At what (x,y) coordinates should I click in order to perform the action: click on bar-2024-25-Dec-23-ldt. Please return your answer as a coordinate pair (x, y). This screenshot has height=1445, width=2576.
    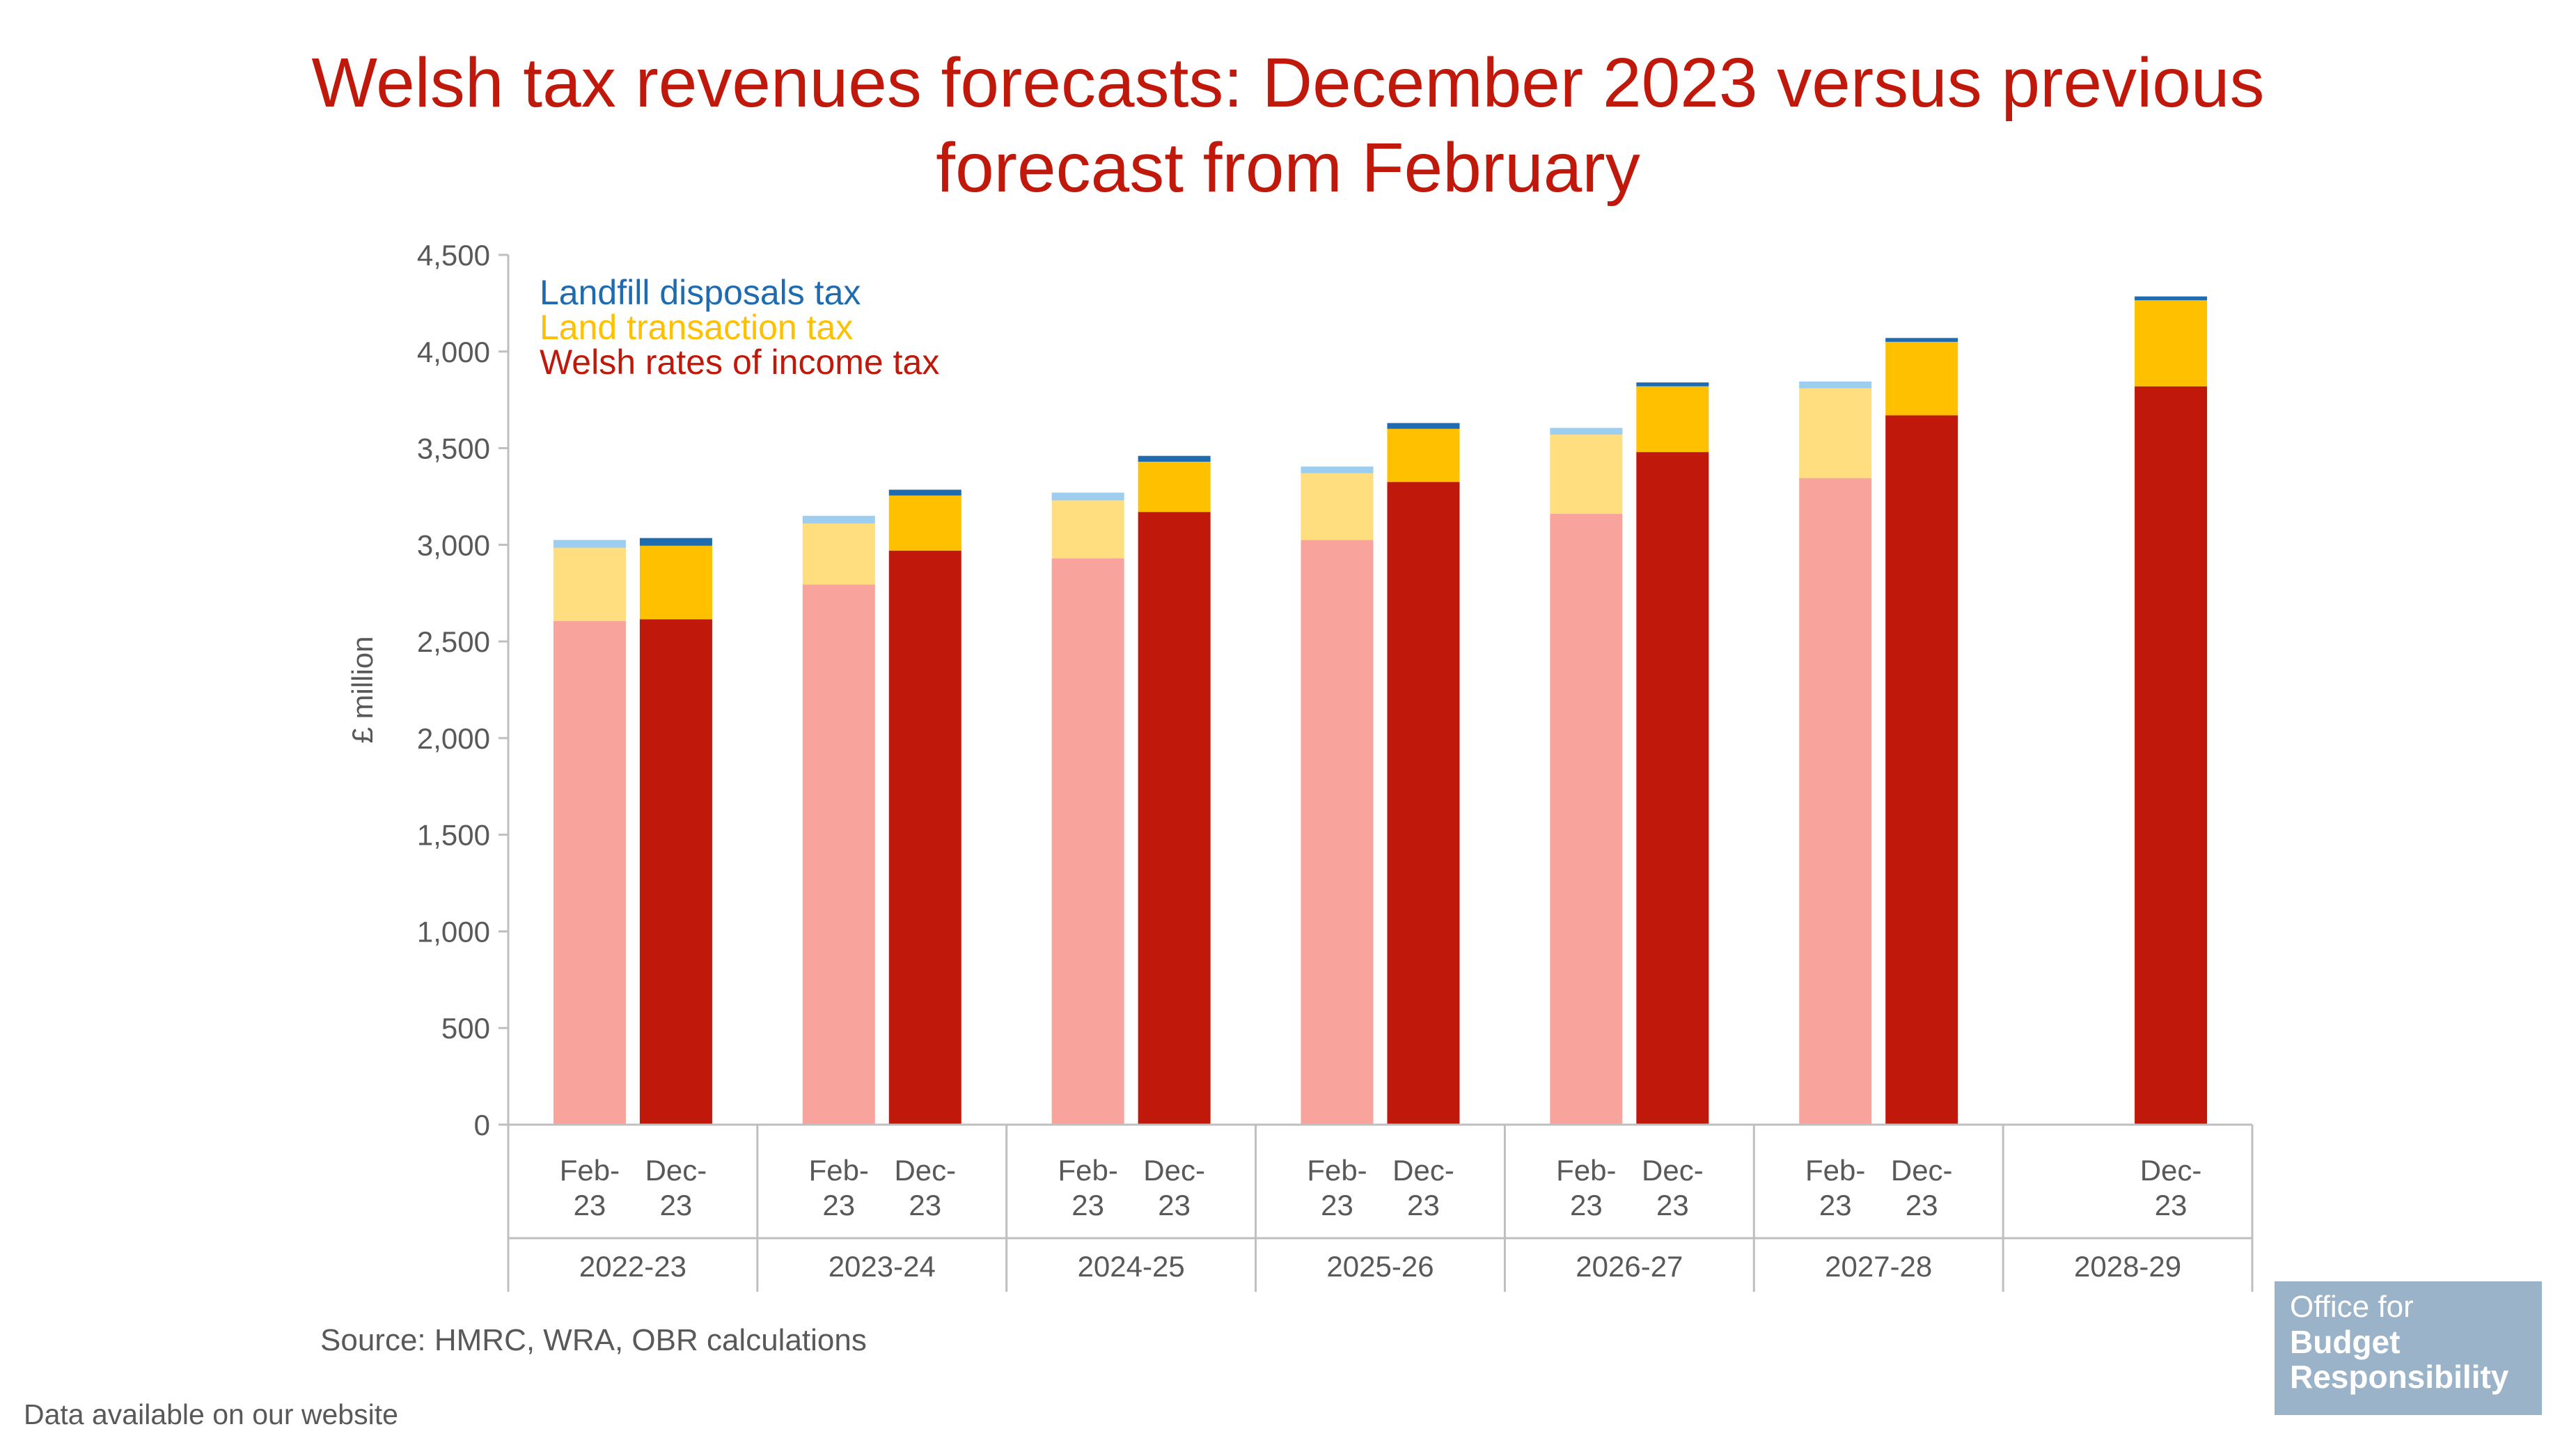
    Looking at the image, I should click on (1174, 458).